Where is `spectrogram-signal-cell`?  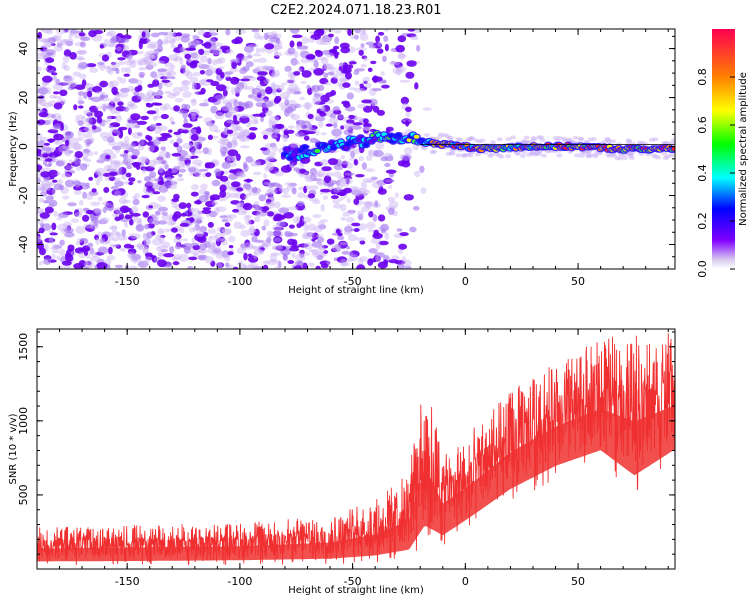
spectrogram-signal-cell is located at coordinates (366, 145).